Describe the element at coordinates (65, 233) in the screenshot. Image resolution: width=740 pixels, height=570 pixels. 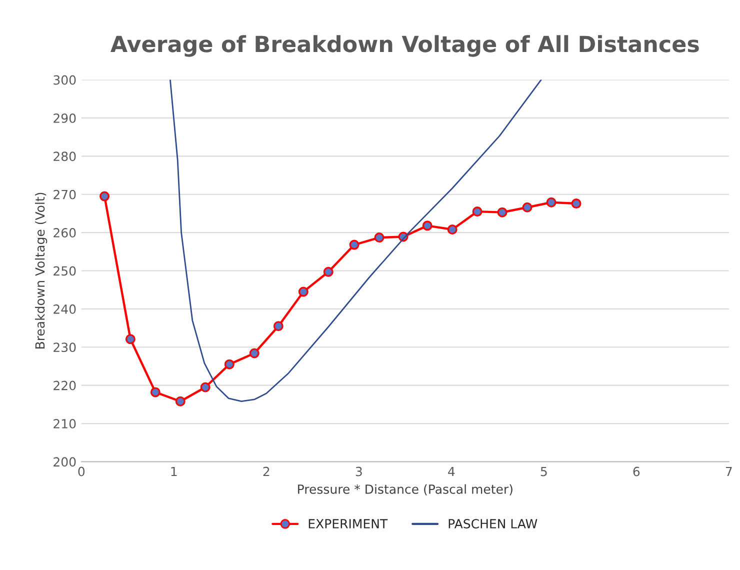
I see `y-tick-label: 260` at that location.